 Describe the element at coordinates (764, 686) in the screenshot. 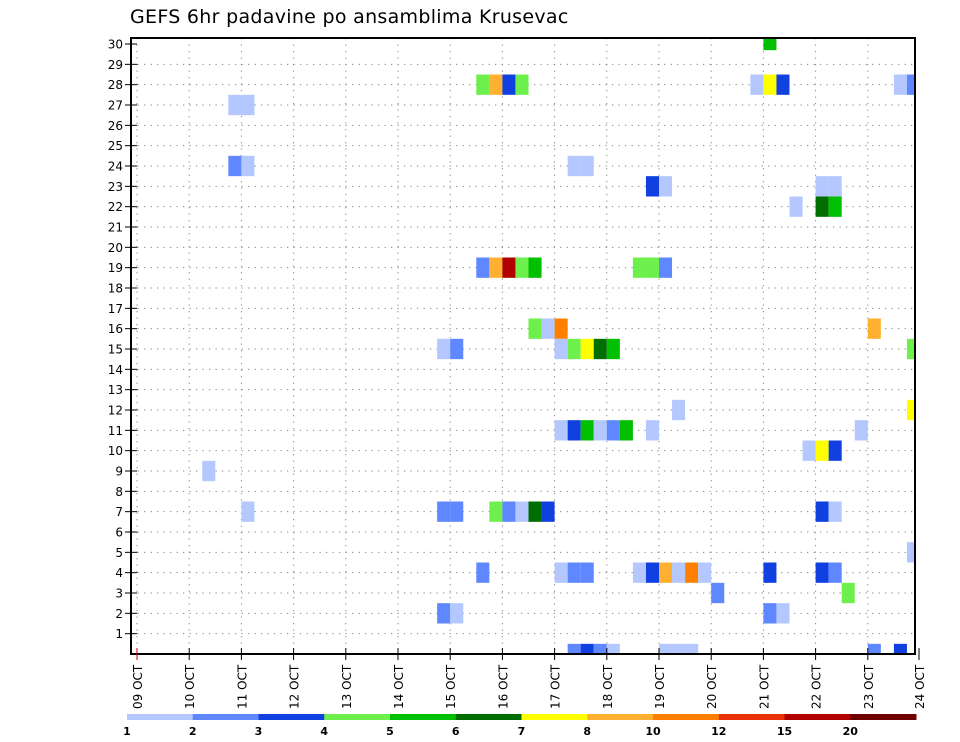

I see `x-tick-label: 21 OCT` at that location.